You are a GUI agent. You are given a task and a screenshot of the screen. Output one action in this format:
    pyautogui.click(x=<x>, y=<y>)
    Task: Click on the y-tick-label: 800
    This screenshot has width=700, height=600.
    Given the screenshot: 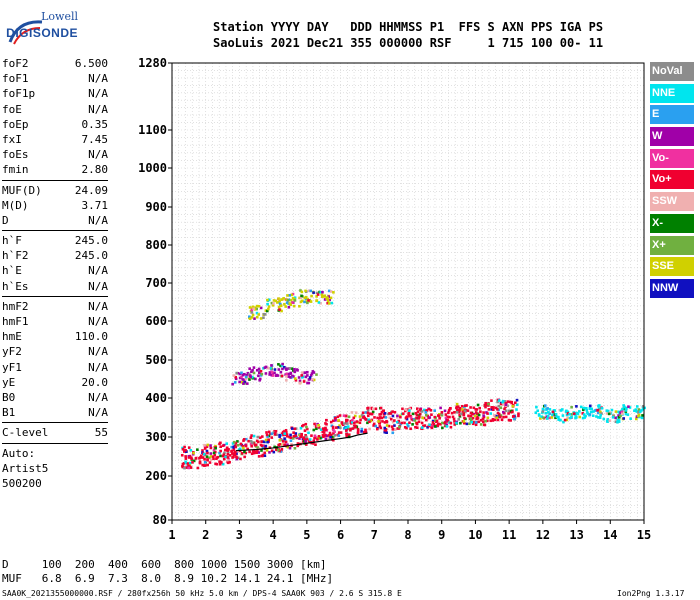 What is the action you would take?
    pyautogui.click(x=156, y=245)
    